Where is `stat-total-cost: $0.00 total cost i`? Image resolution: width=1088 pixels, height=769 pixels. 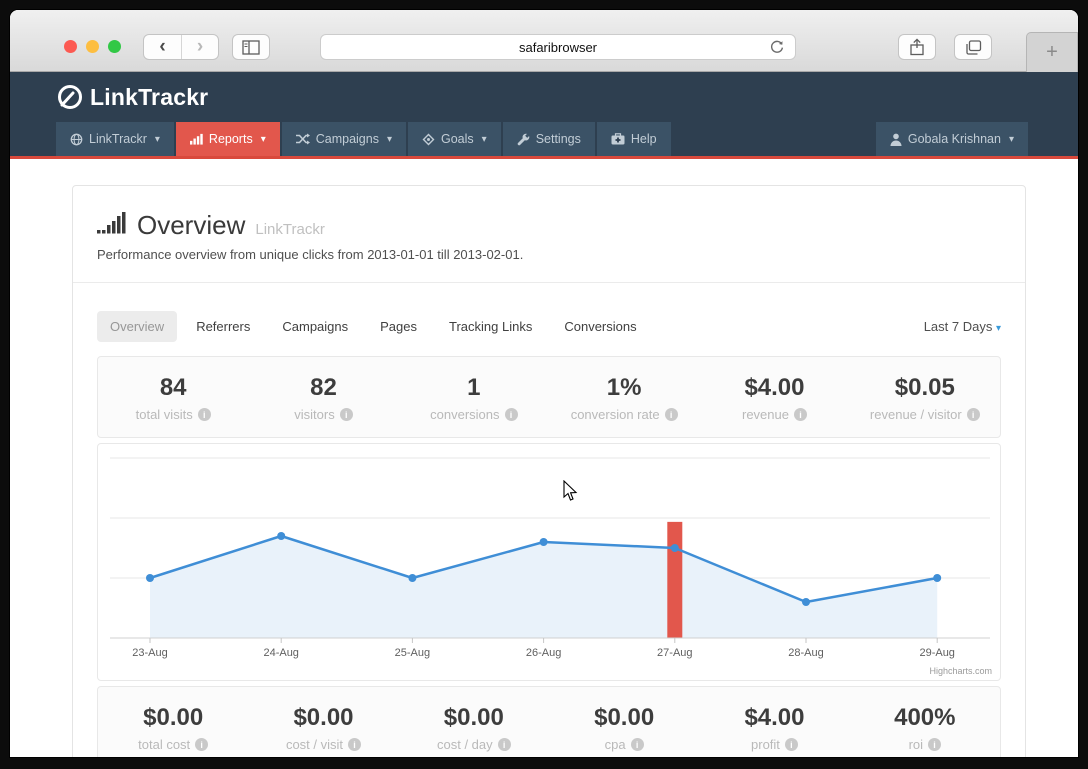
stat-total-cost: $0.00 total cost i is located at coordinates (173, 728).